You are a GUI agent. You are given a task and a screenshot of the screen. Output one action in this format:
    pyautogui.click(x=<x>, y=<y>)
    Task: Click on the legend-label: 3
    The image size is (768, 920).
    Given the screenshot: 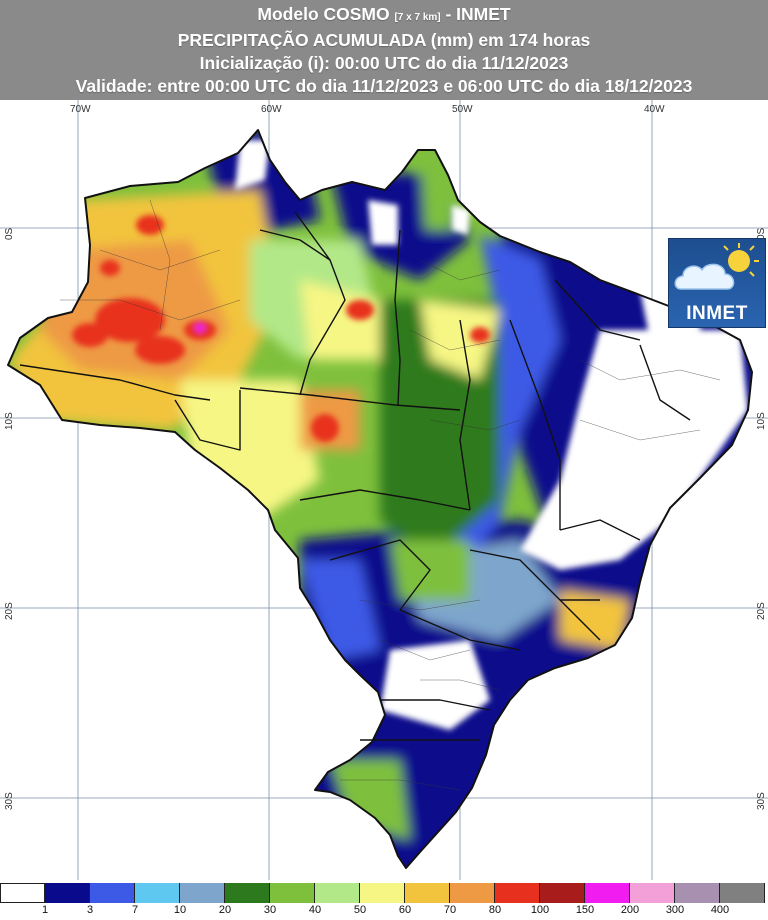 What is the action you would take?
    pyautogui.click(x=90, y=910)
    